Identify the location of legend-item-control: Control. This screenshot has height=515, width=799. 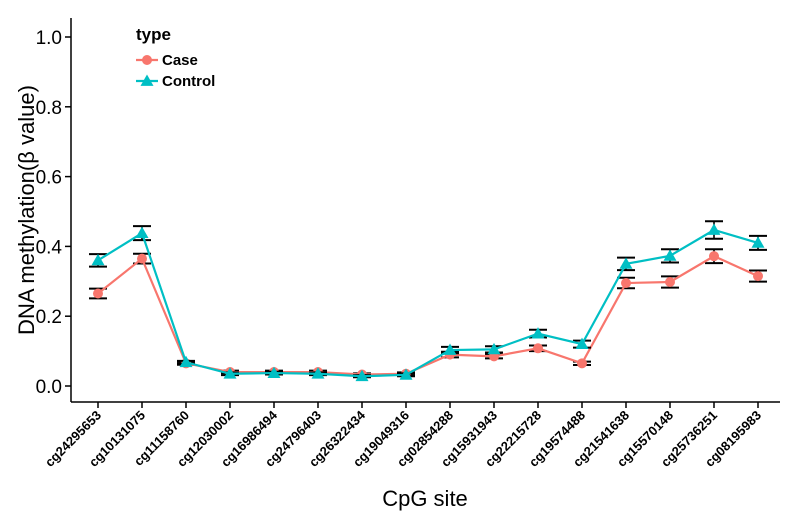
(175, 81).